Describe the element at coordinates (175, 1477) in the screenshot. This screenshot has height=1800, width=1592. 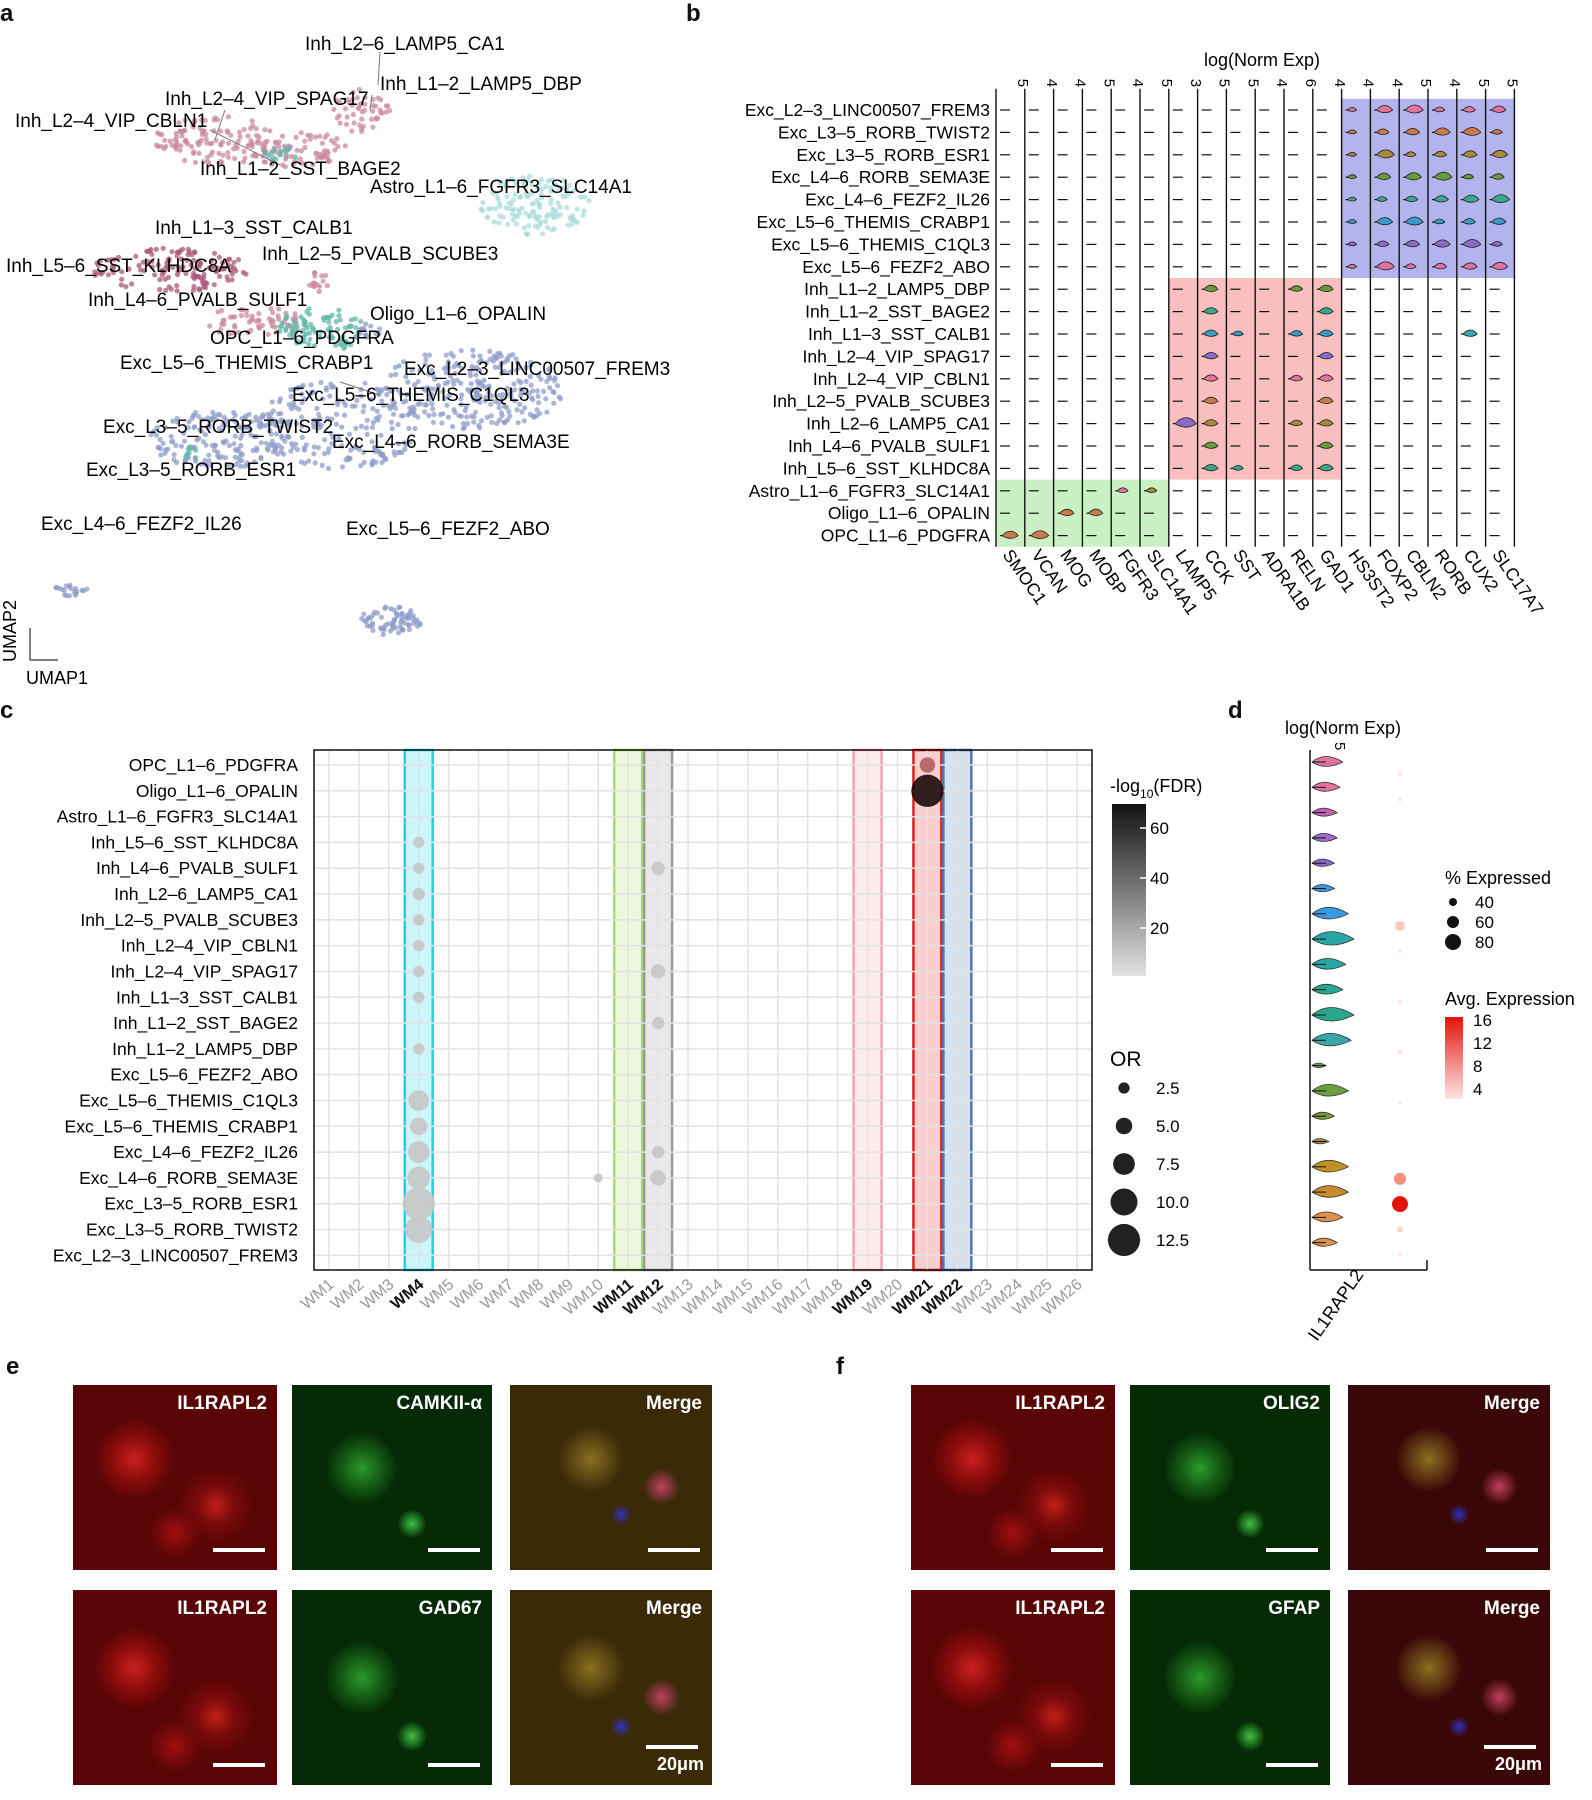
I see `micrograph-e-0-0: IL1RAPL2` at that location.